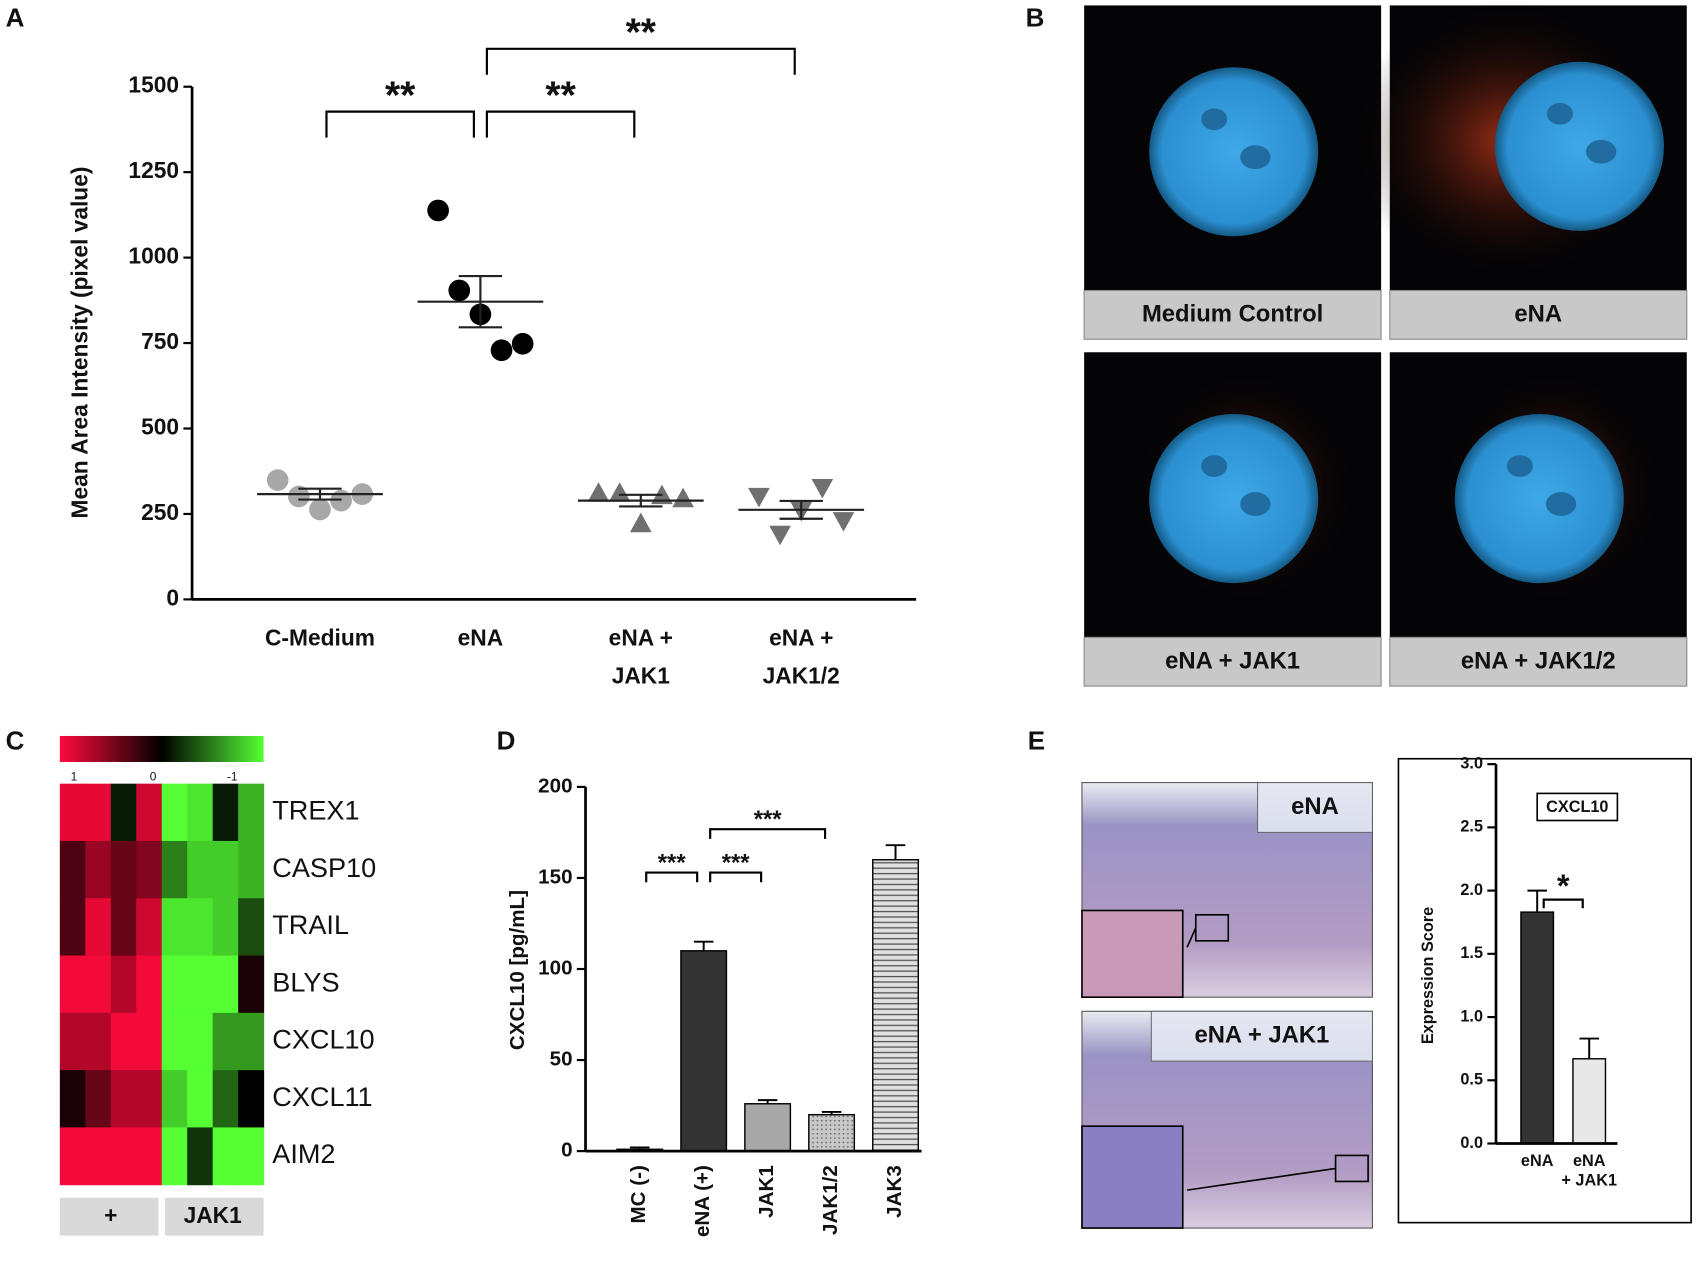 Image resolution: width=1700 pixels, height=1279 pixels. I want to click on chart-title: CXCL10, so click(1577, 807).